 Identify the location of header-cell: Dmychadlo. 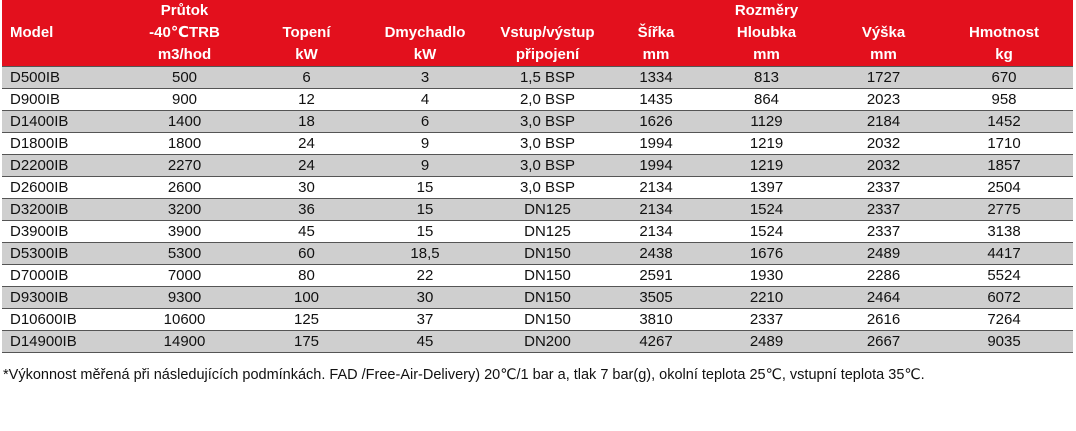
(425, 33).